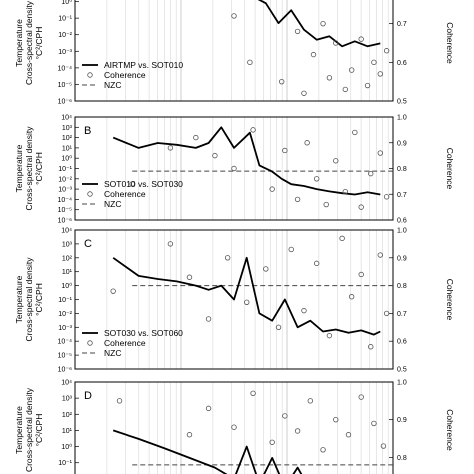 Image resolution: width=474 pixels, height=474 pixels. Describe the element at coordinates (87, 131) in the screenshot. I see `panel-letter: B` at that location.